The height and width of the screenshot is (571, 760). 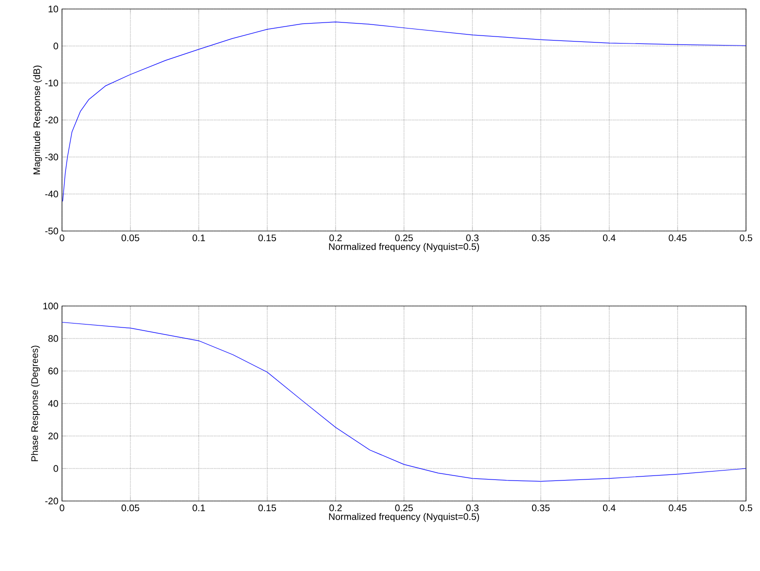 I want to click on y-tick-label: 10, so click(x=53, y=9).